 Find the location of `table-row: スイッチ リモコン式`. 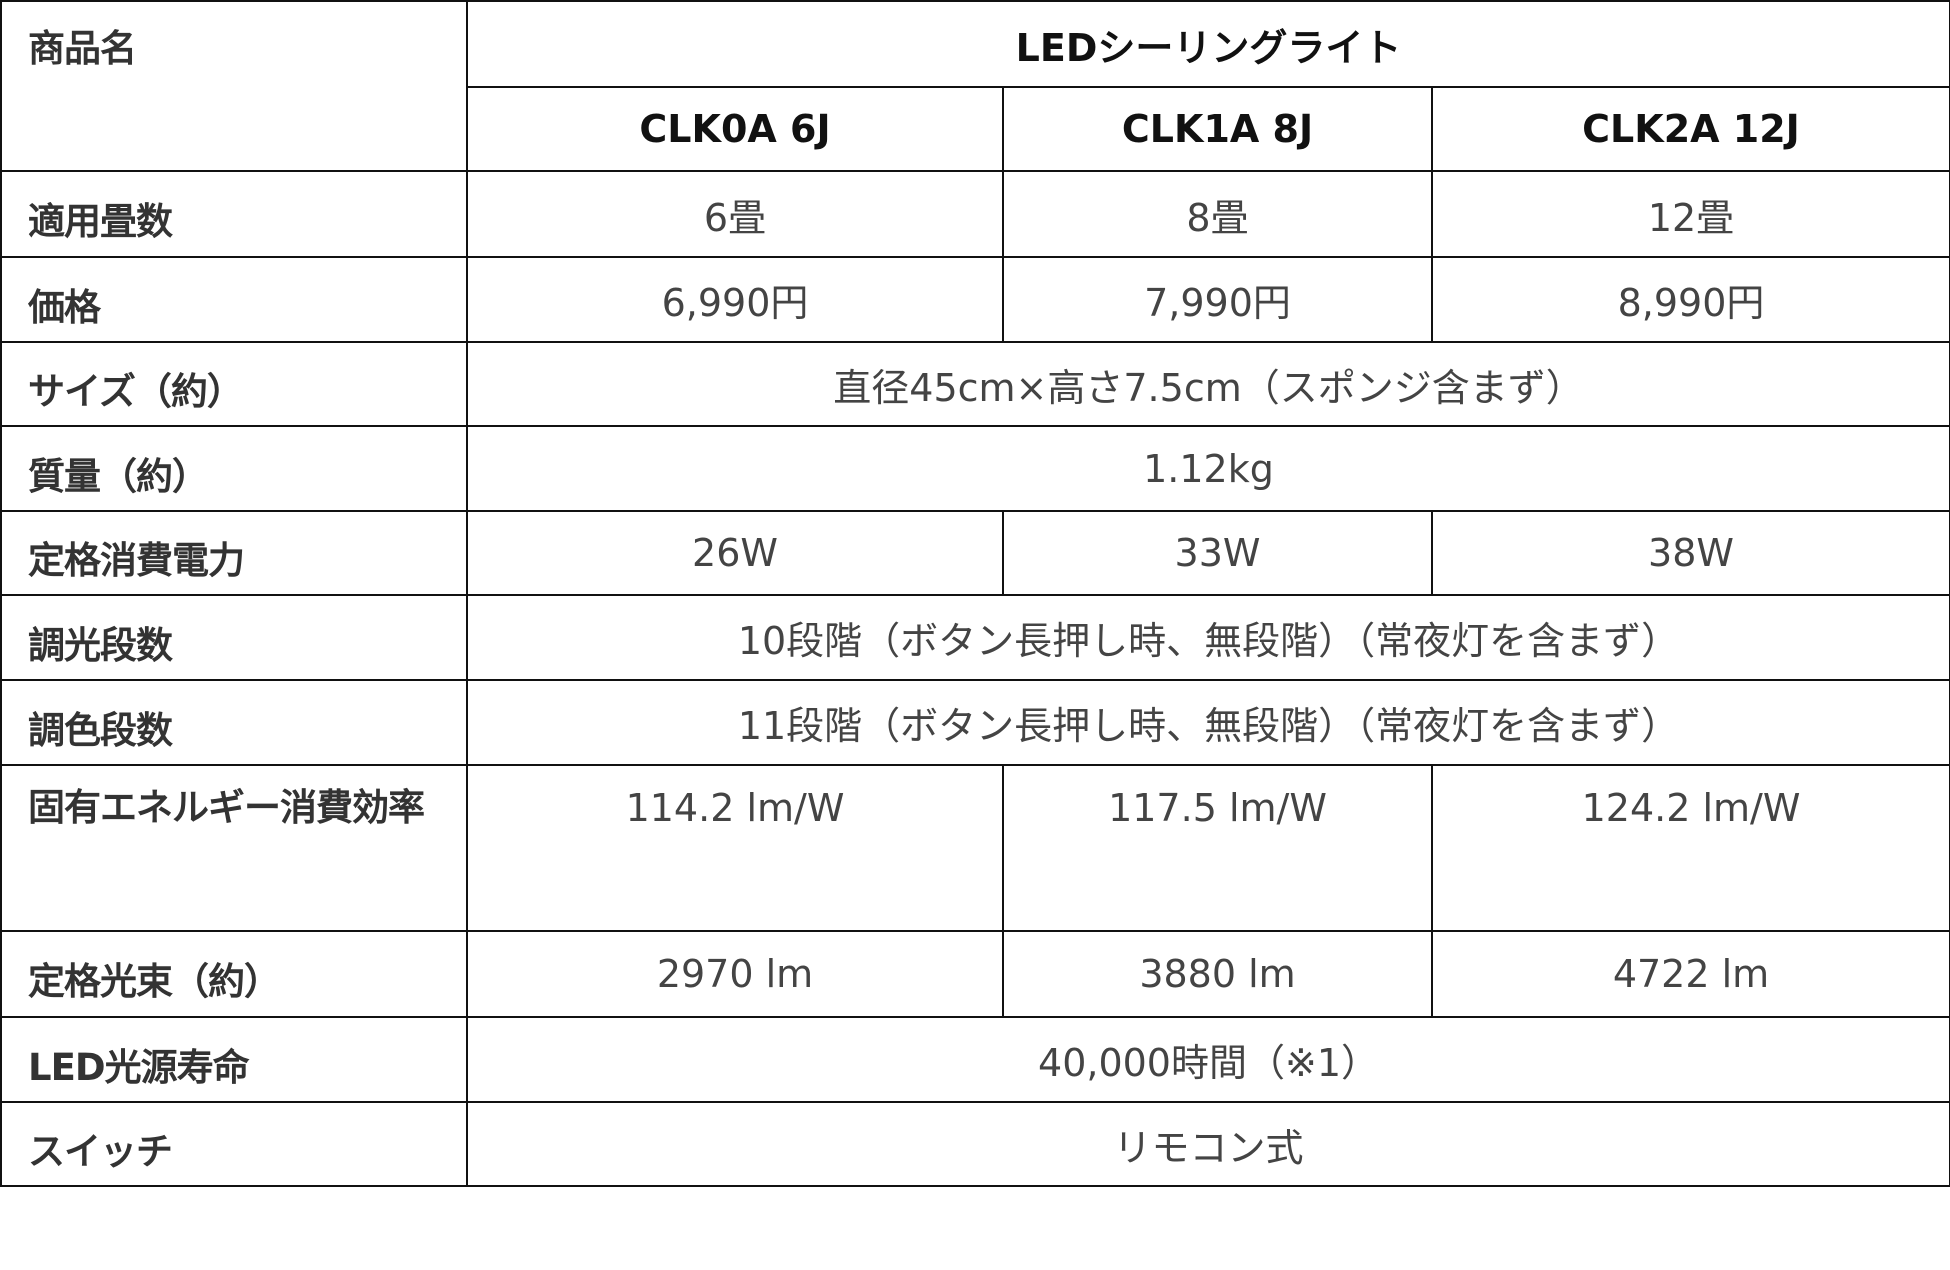

table-row: スイッチ リモコン式 is located at coordinates (975, 1144).